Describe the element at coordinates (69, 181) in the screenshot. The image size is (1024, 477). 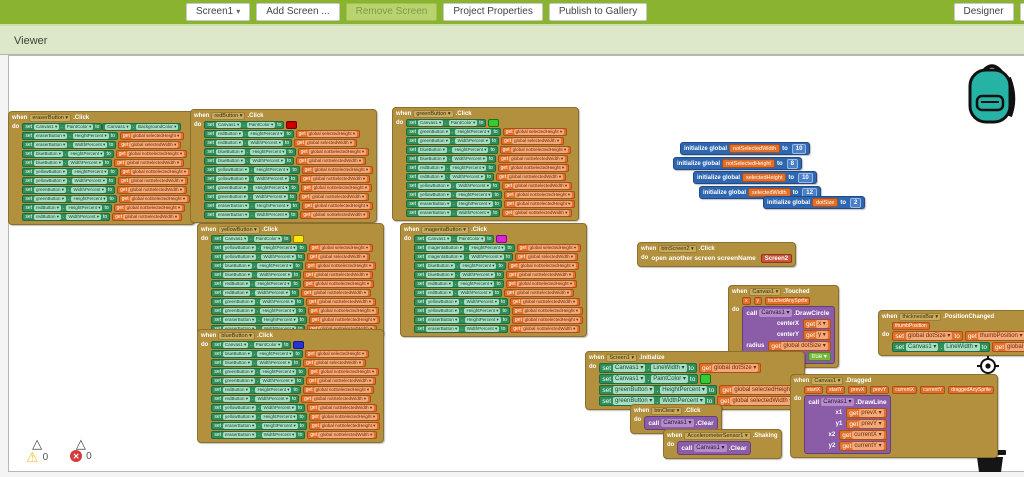
I see `set-block: set yellowButton ▾. WidthPercent ▾ to` at that location.